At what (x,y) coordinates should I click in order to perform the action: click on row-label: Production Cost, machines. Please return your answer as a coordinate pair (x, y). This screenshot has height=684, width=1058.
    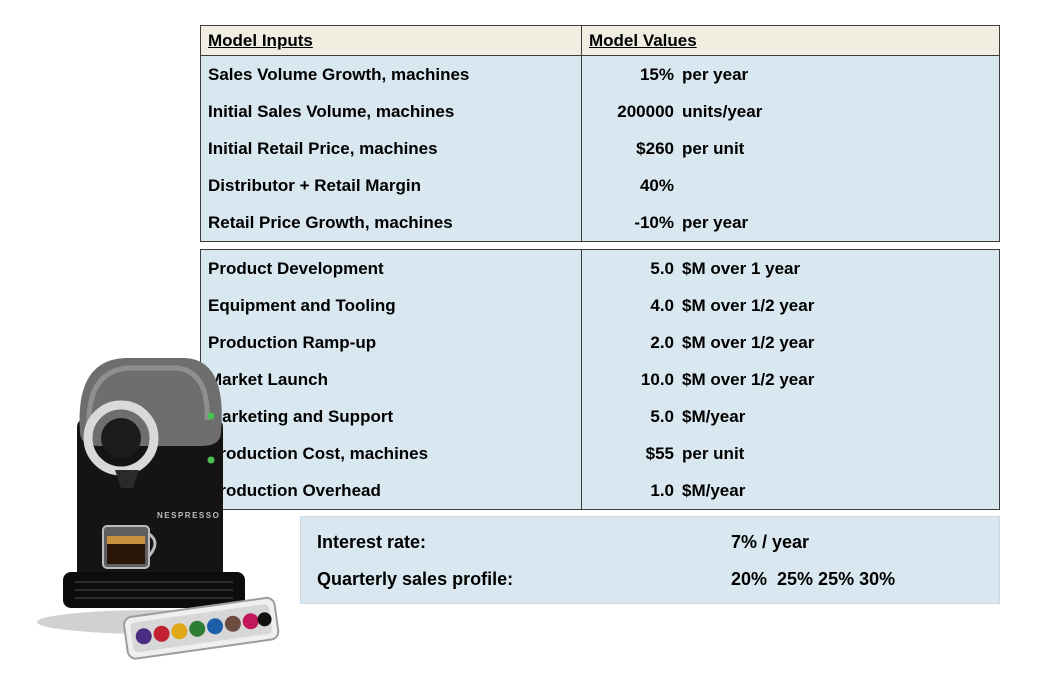
    Looking at the image, I should click on (318, 453).